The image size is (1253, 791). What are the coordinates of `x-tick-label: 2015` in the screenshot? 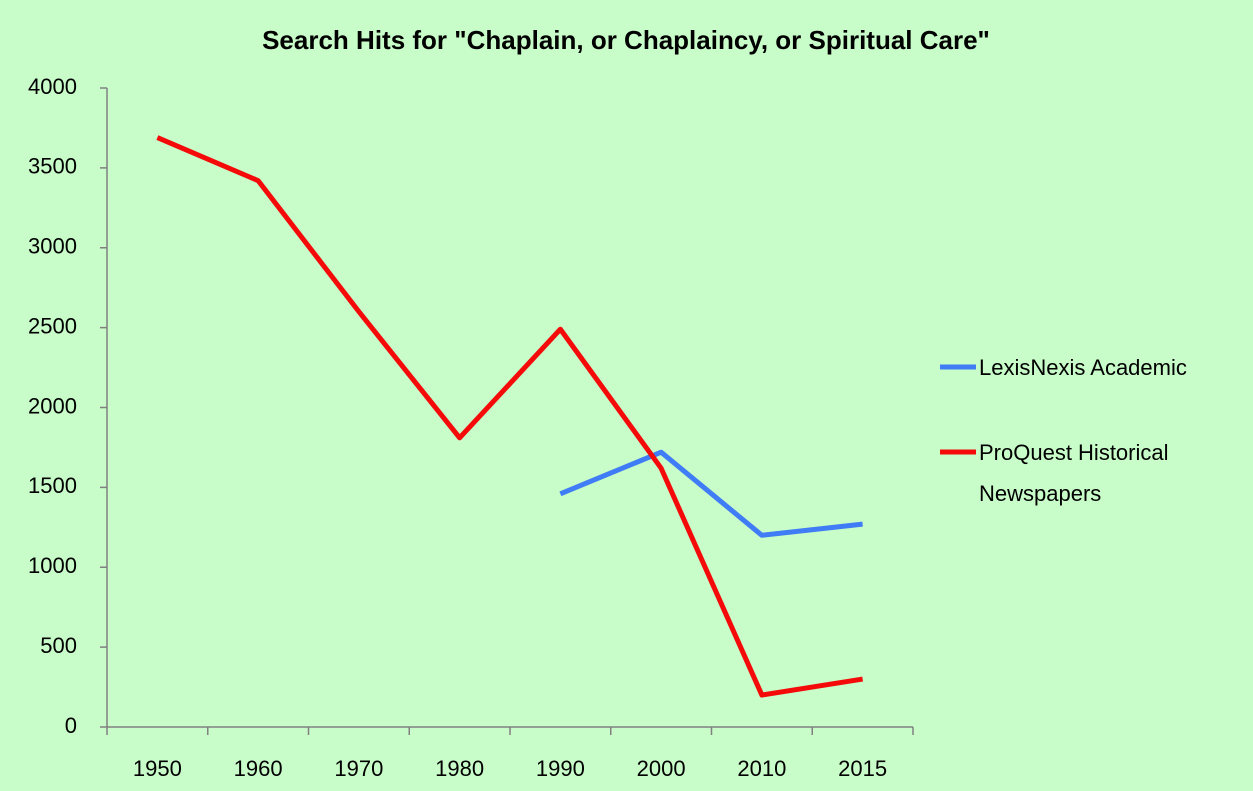 It's located at (862, 768).